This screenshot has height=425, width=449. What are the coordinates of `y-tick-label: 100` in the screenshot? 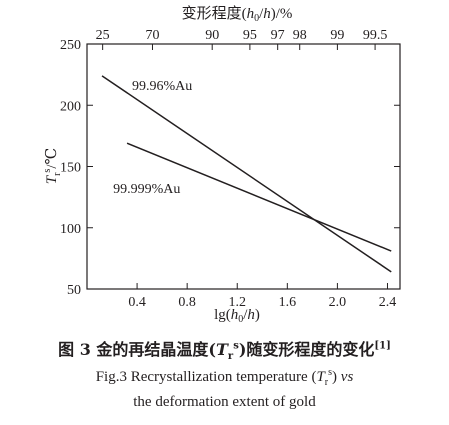 It's located at (70, 229).